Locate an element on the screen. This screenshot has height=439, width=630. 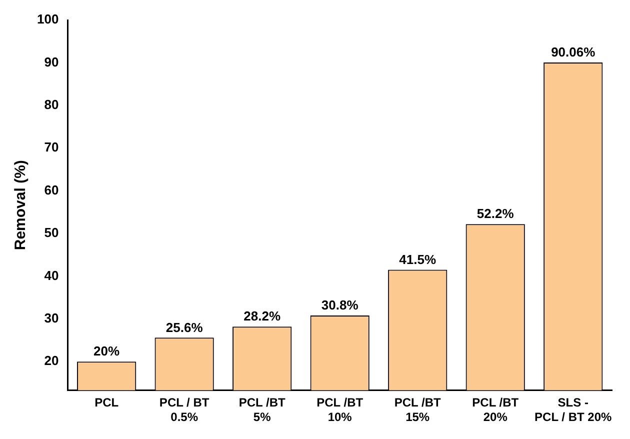
y-tick-label: 50 is located at coordinates (51, 232).